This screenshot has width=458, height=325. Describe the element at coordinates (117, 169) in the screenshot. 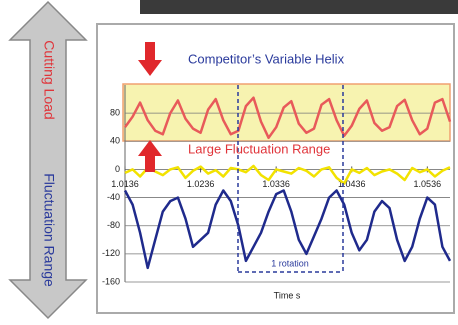

I see `y-tick-label: 0` at that location.